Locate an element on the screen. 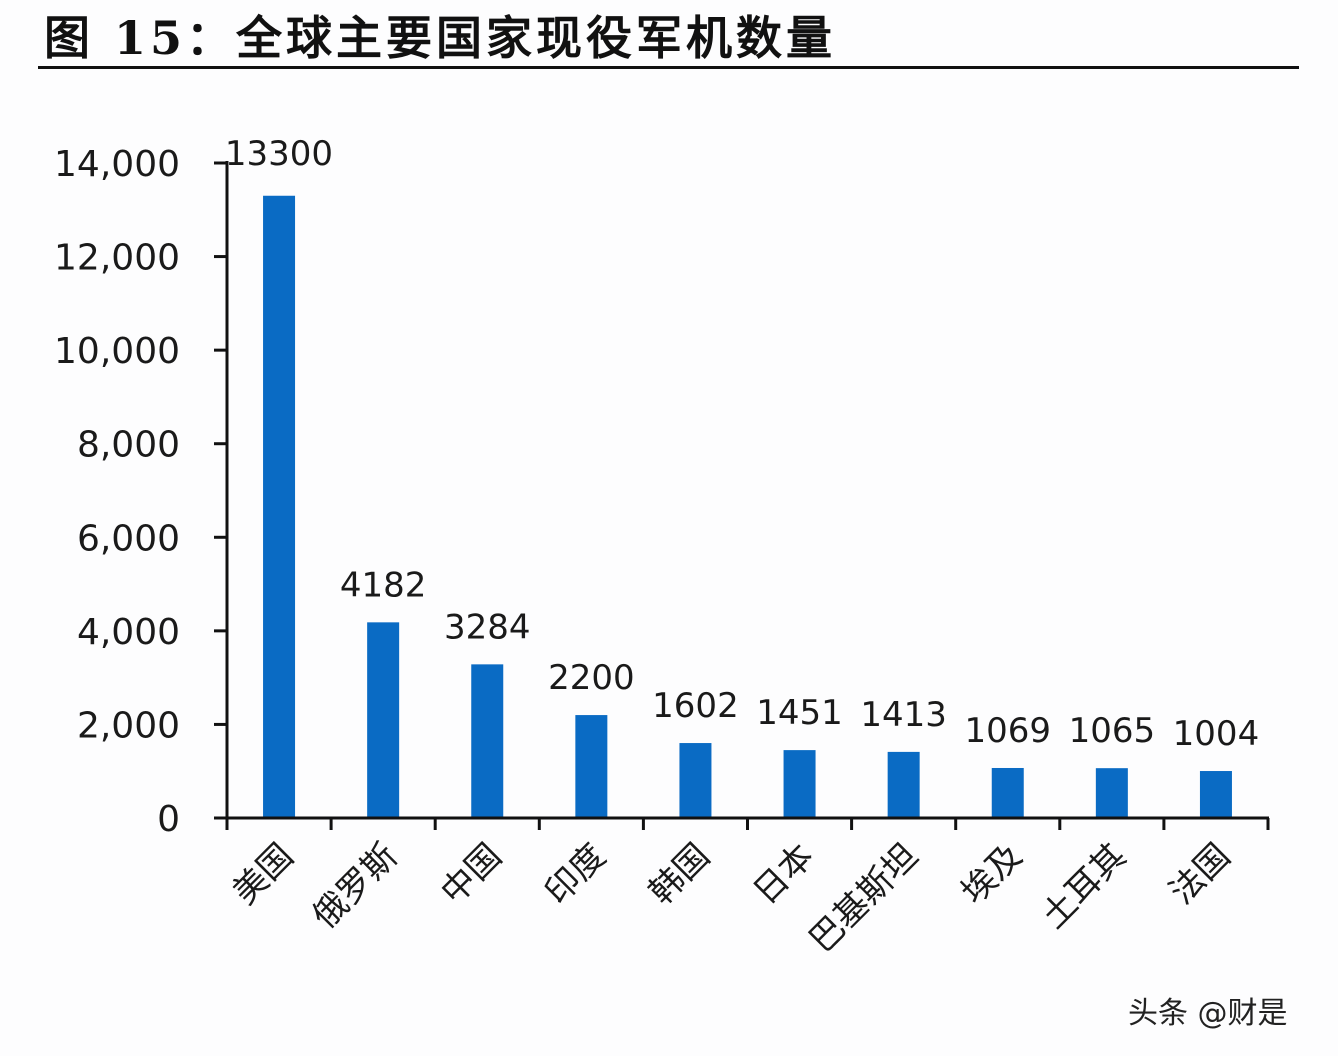 The image size is (1338, 1056). x-category-label: 土耳其 is located at coordinates (1084, 886).